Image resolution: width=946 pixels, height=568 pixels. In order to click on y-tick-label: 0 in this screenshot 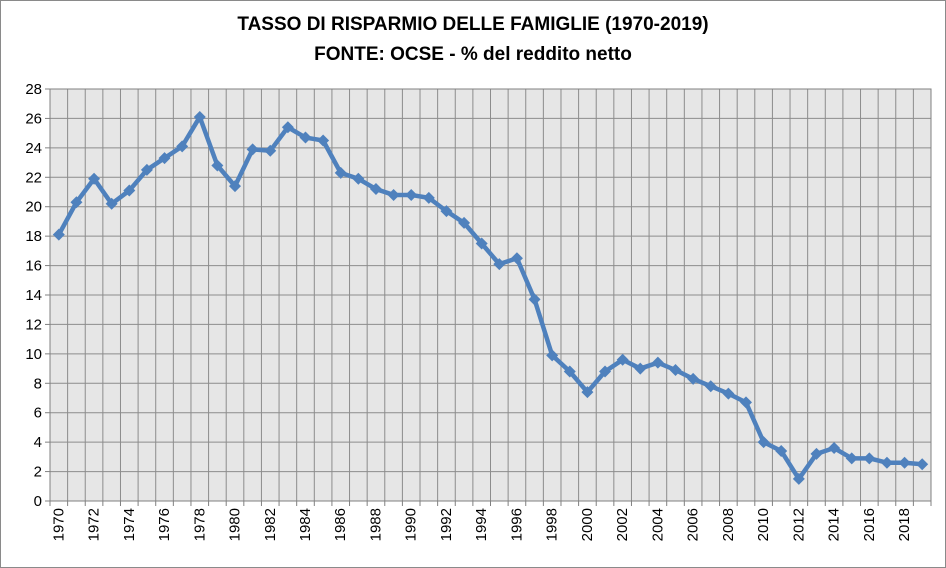, I will do `click(38, 501)`.